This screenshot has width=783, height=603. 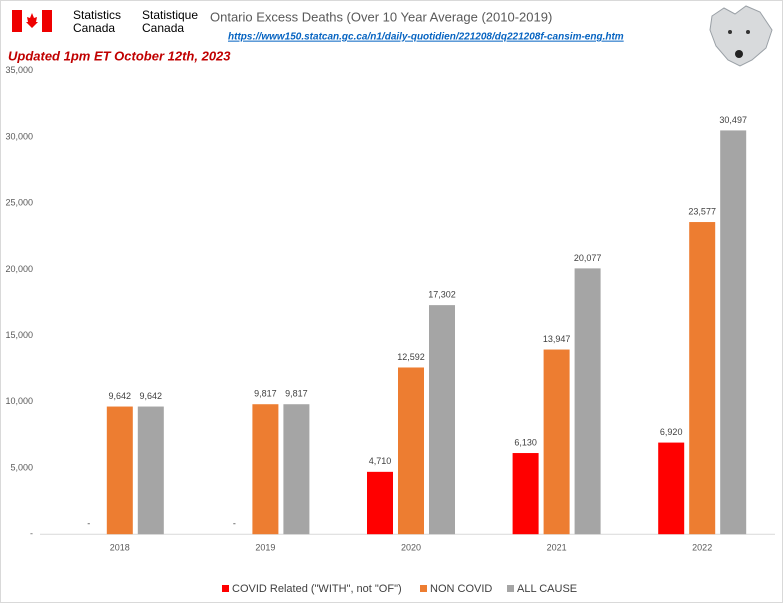 What do you see at coordinates (97, 15) in the screenshot?
I see `agency-en: Statistics` at bounding box center [97, 15].